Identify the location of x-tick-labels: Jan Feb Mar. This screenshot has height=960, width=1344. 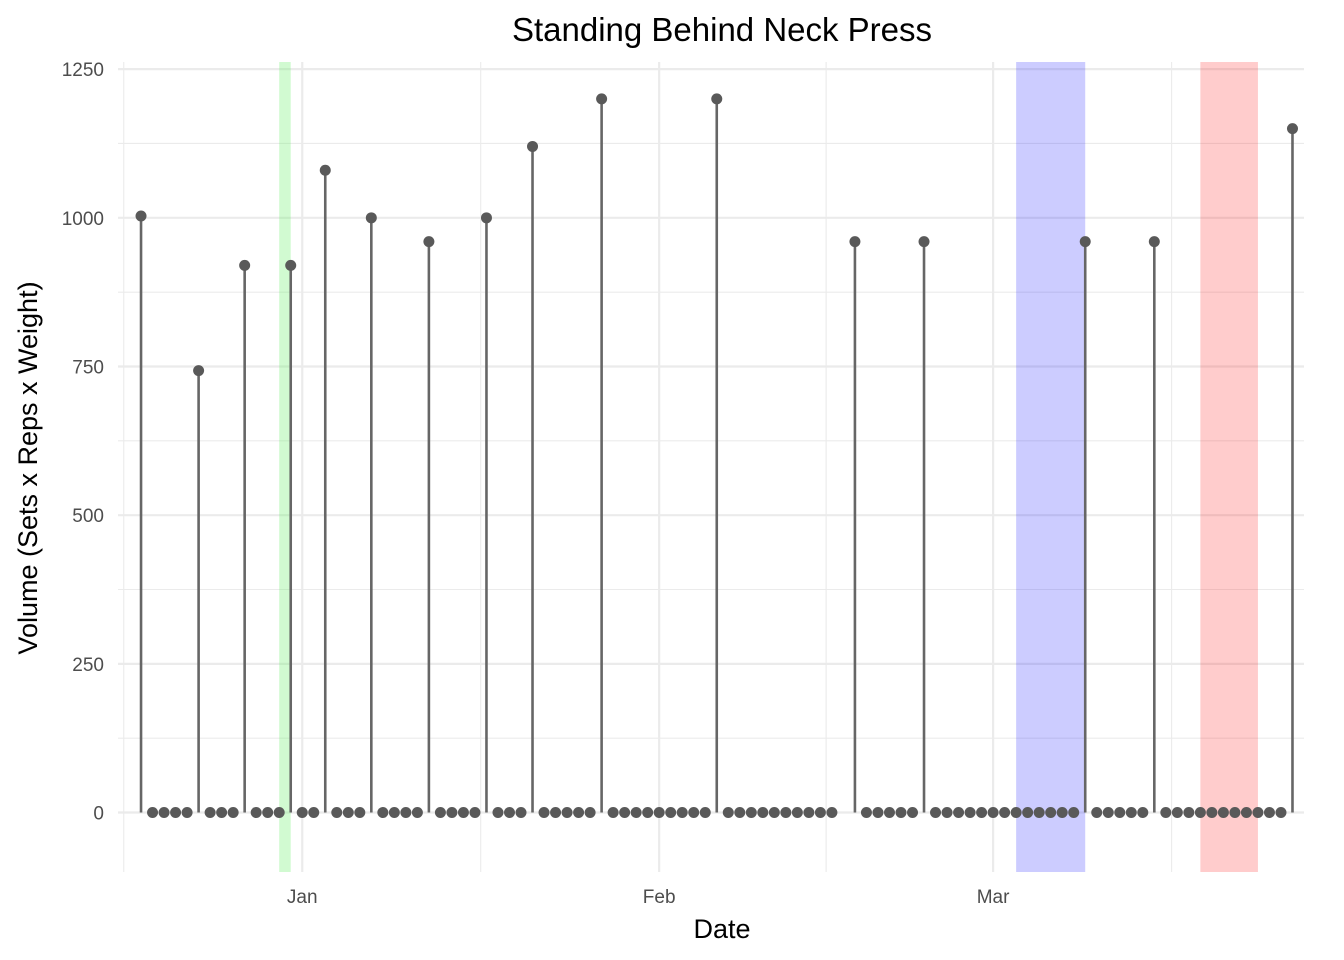
(648, 897).